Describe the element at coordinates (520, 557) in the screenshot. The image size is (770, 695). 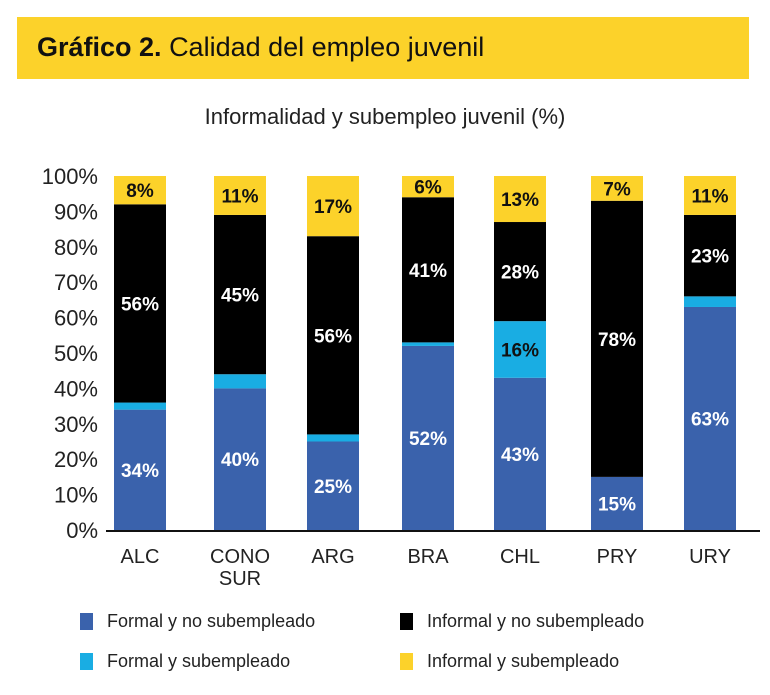
I see `x-tick-label: CHL` at that location.